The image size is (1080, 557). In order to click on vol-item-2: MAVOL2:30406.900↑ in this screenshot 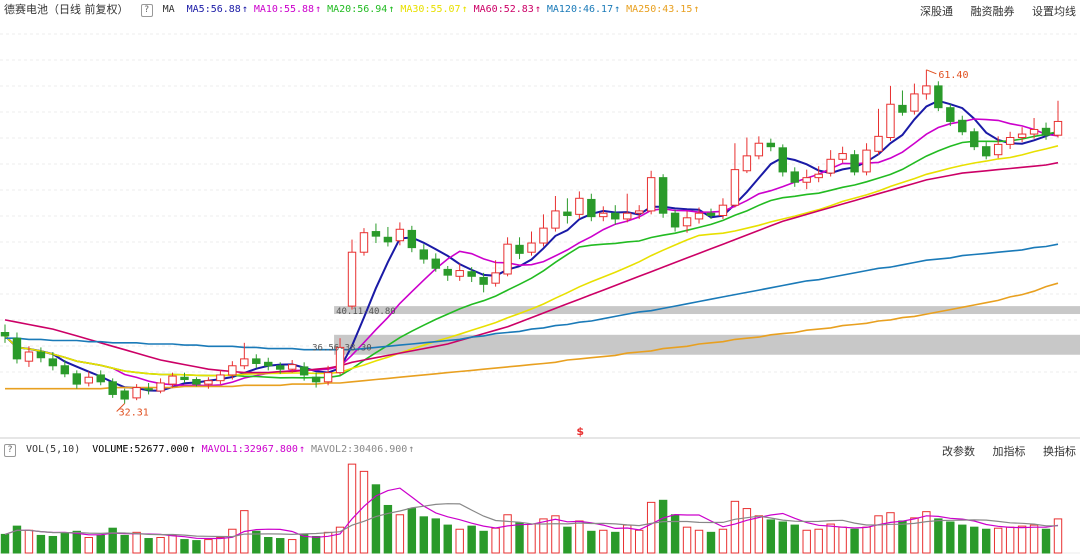, I will do `click(362, 450)`.